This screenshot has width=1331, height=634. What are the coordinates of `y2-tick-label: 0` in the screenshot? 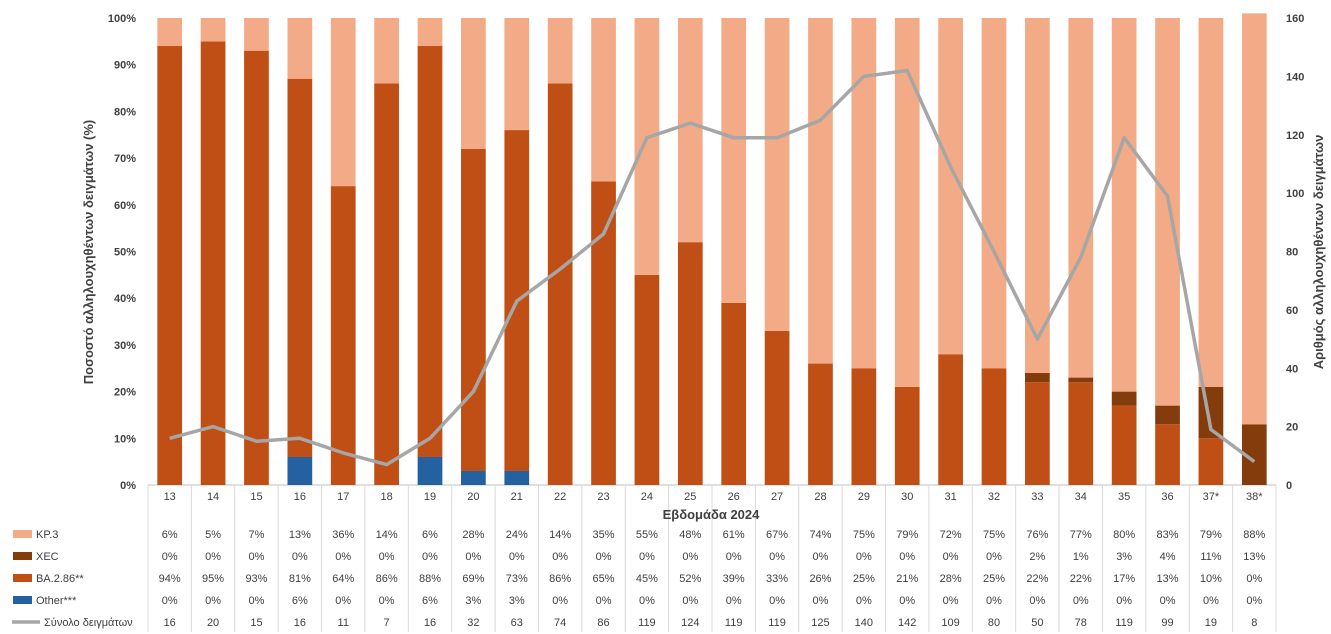 It's located at (1289, 486).